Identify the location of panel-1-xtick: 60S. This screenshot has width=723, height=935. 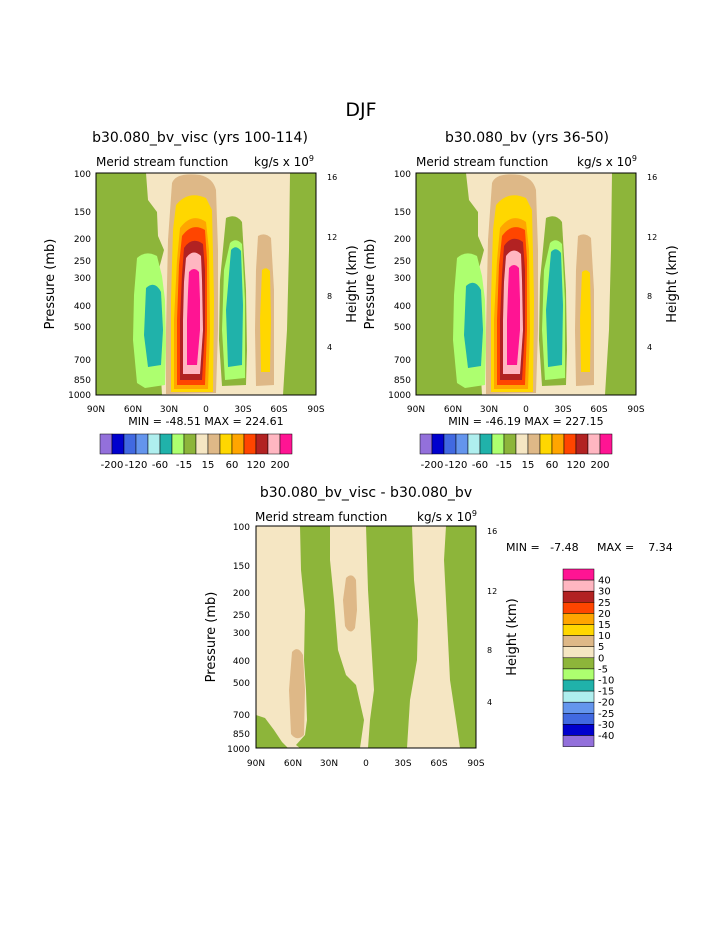
(278, 410).